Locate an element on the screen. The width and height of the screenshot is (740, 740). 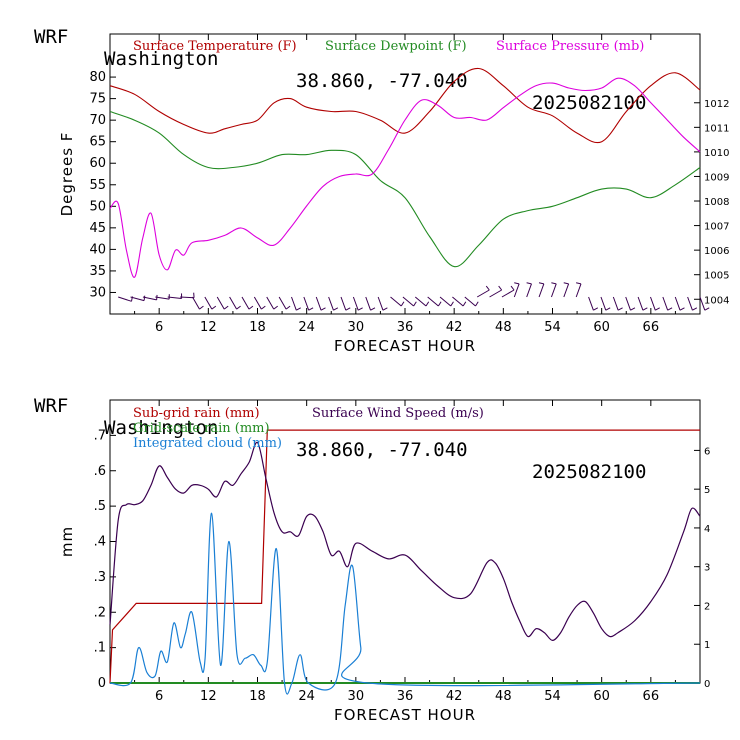
top-header-run: 2025082100 is located at coordinates (589, 103).